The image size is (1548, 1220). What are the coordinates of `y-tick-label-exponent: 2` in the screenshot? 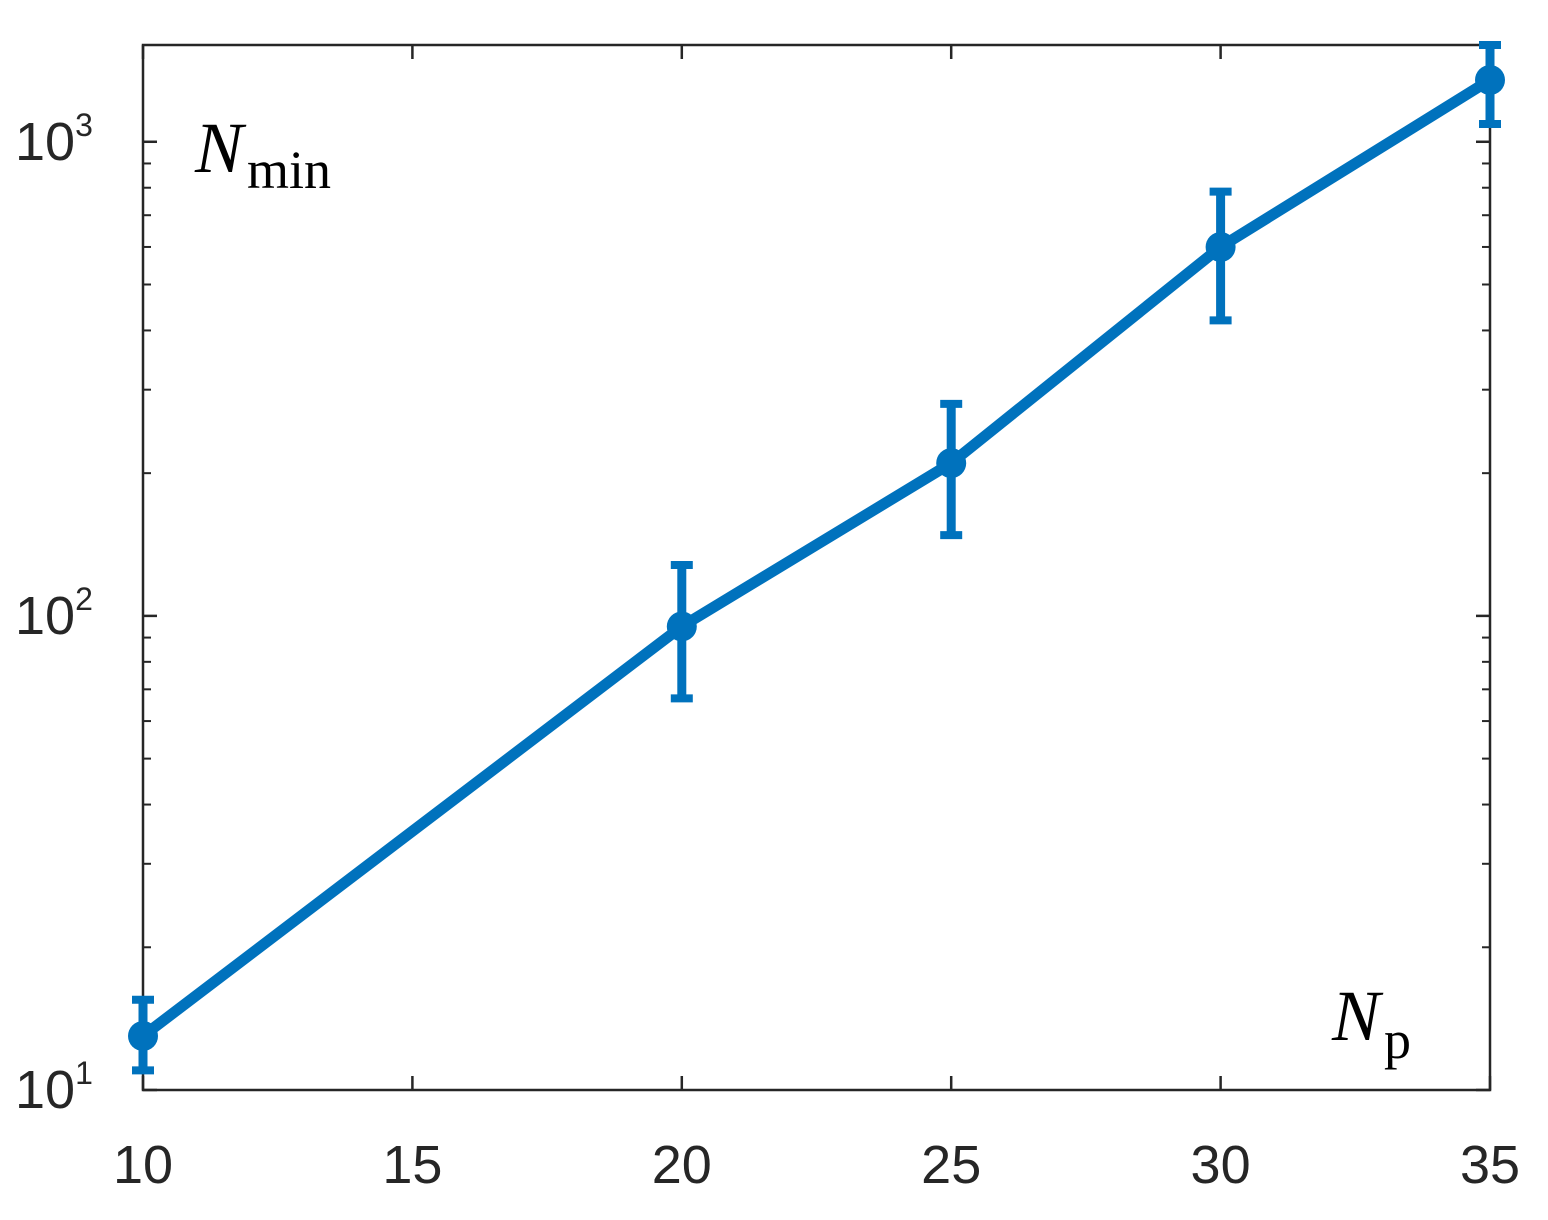 It's located at (84, 599).